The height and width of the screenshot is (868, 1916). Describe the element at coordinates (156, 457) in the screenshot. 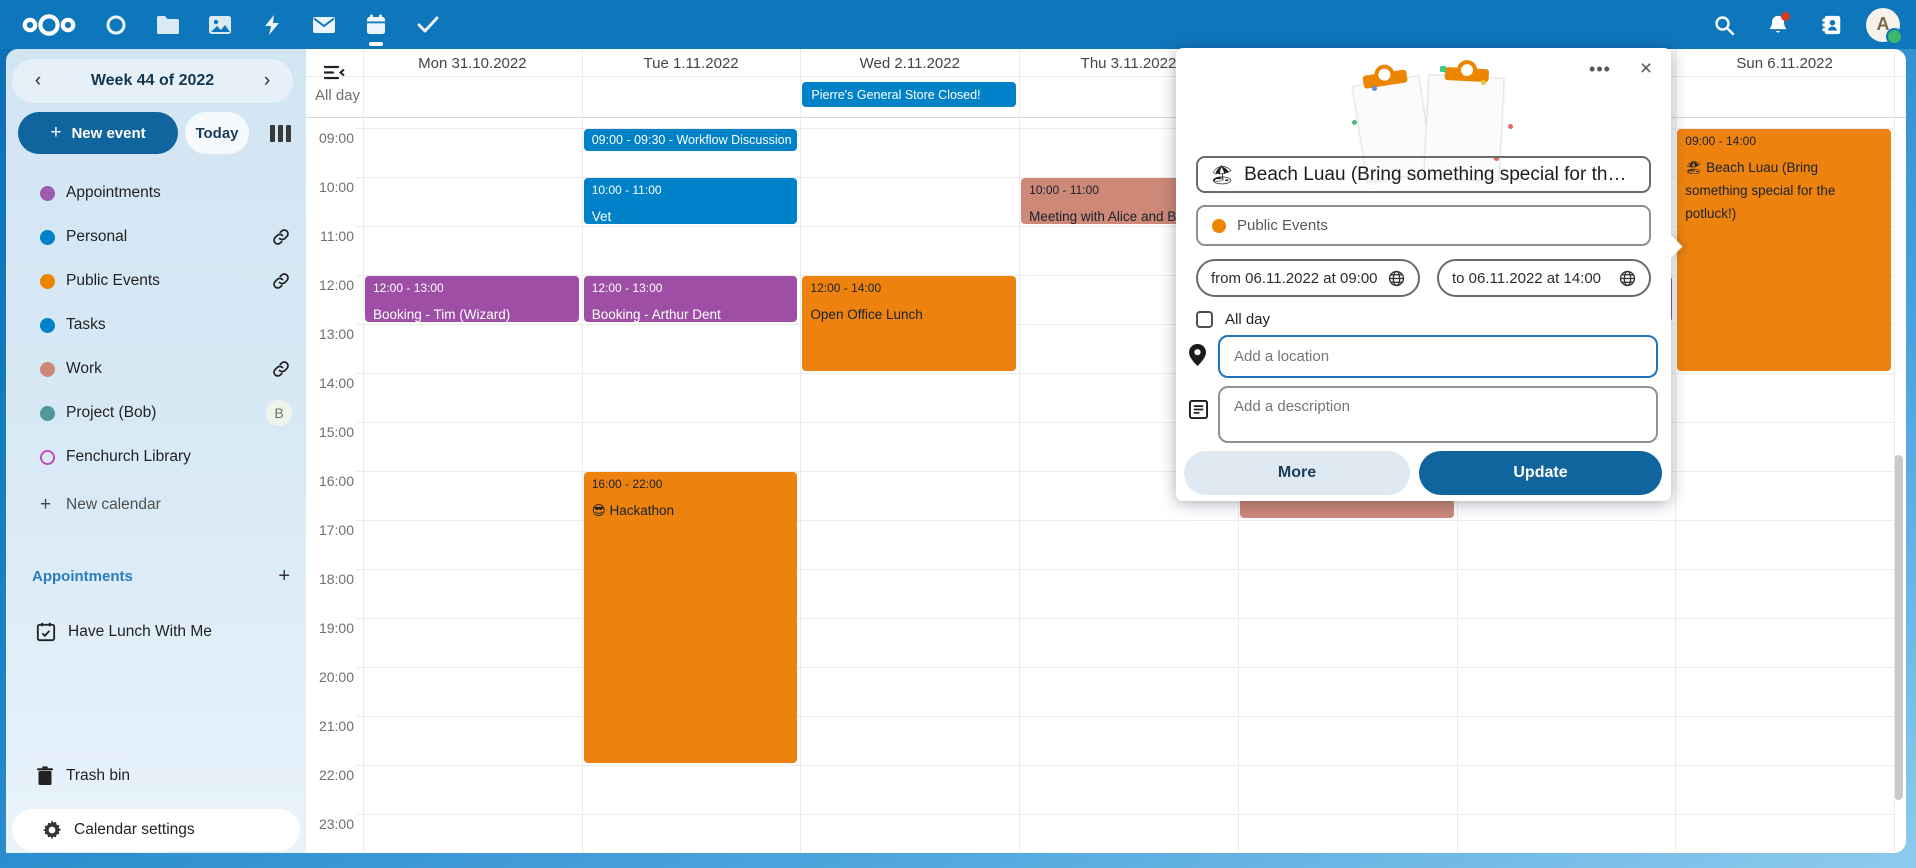

I see `sidebar-calendar-fenchurch-library: Fenchurch Library` at that location.